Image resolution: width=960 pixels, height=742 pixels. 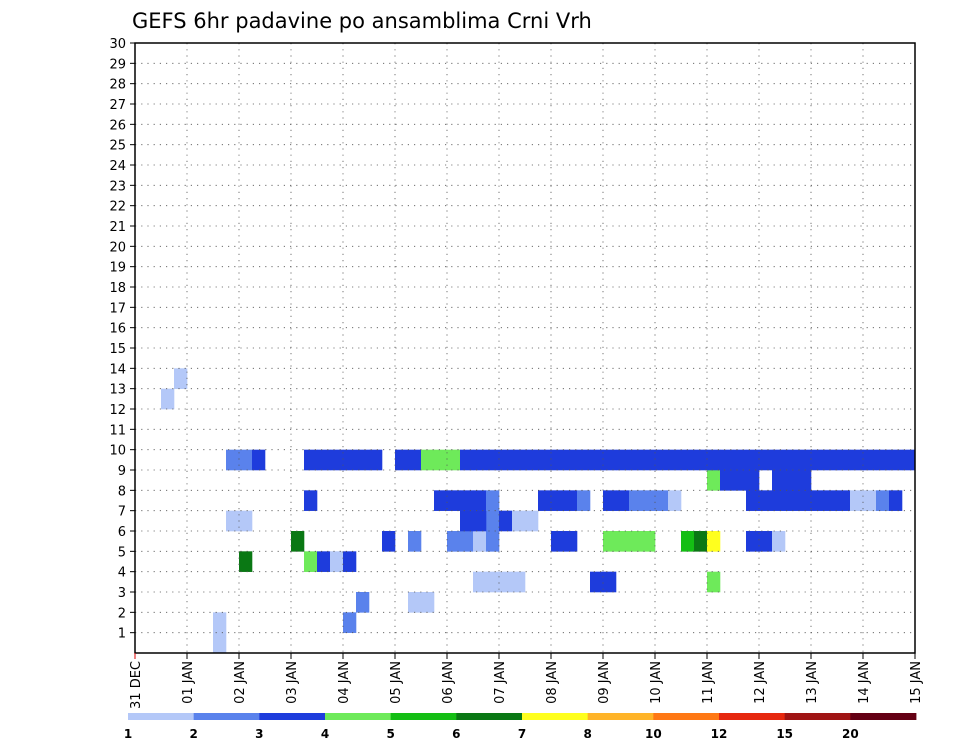 What do you see at coordinates (122, 552) in the screenshot?
I see `y-tick-label: 5` at bounding box center [122, 552].